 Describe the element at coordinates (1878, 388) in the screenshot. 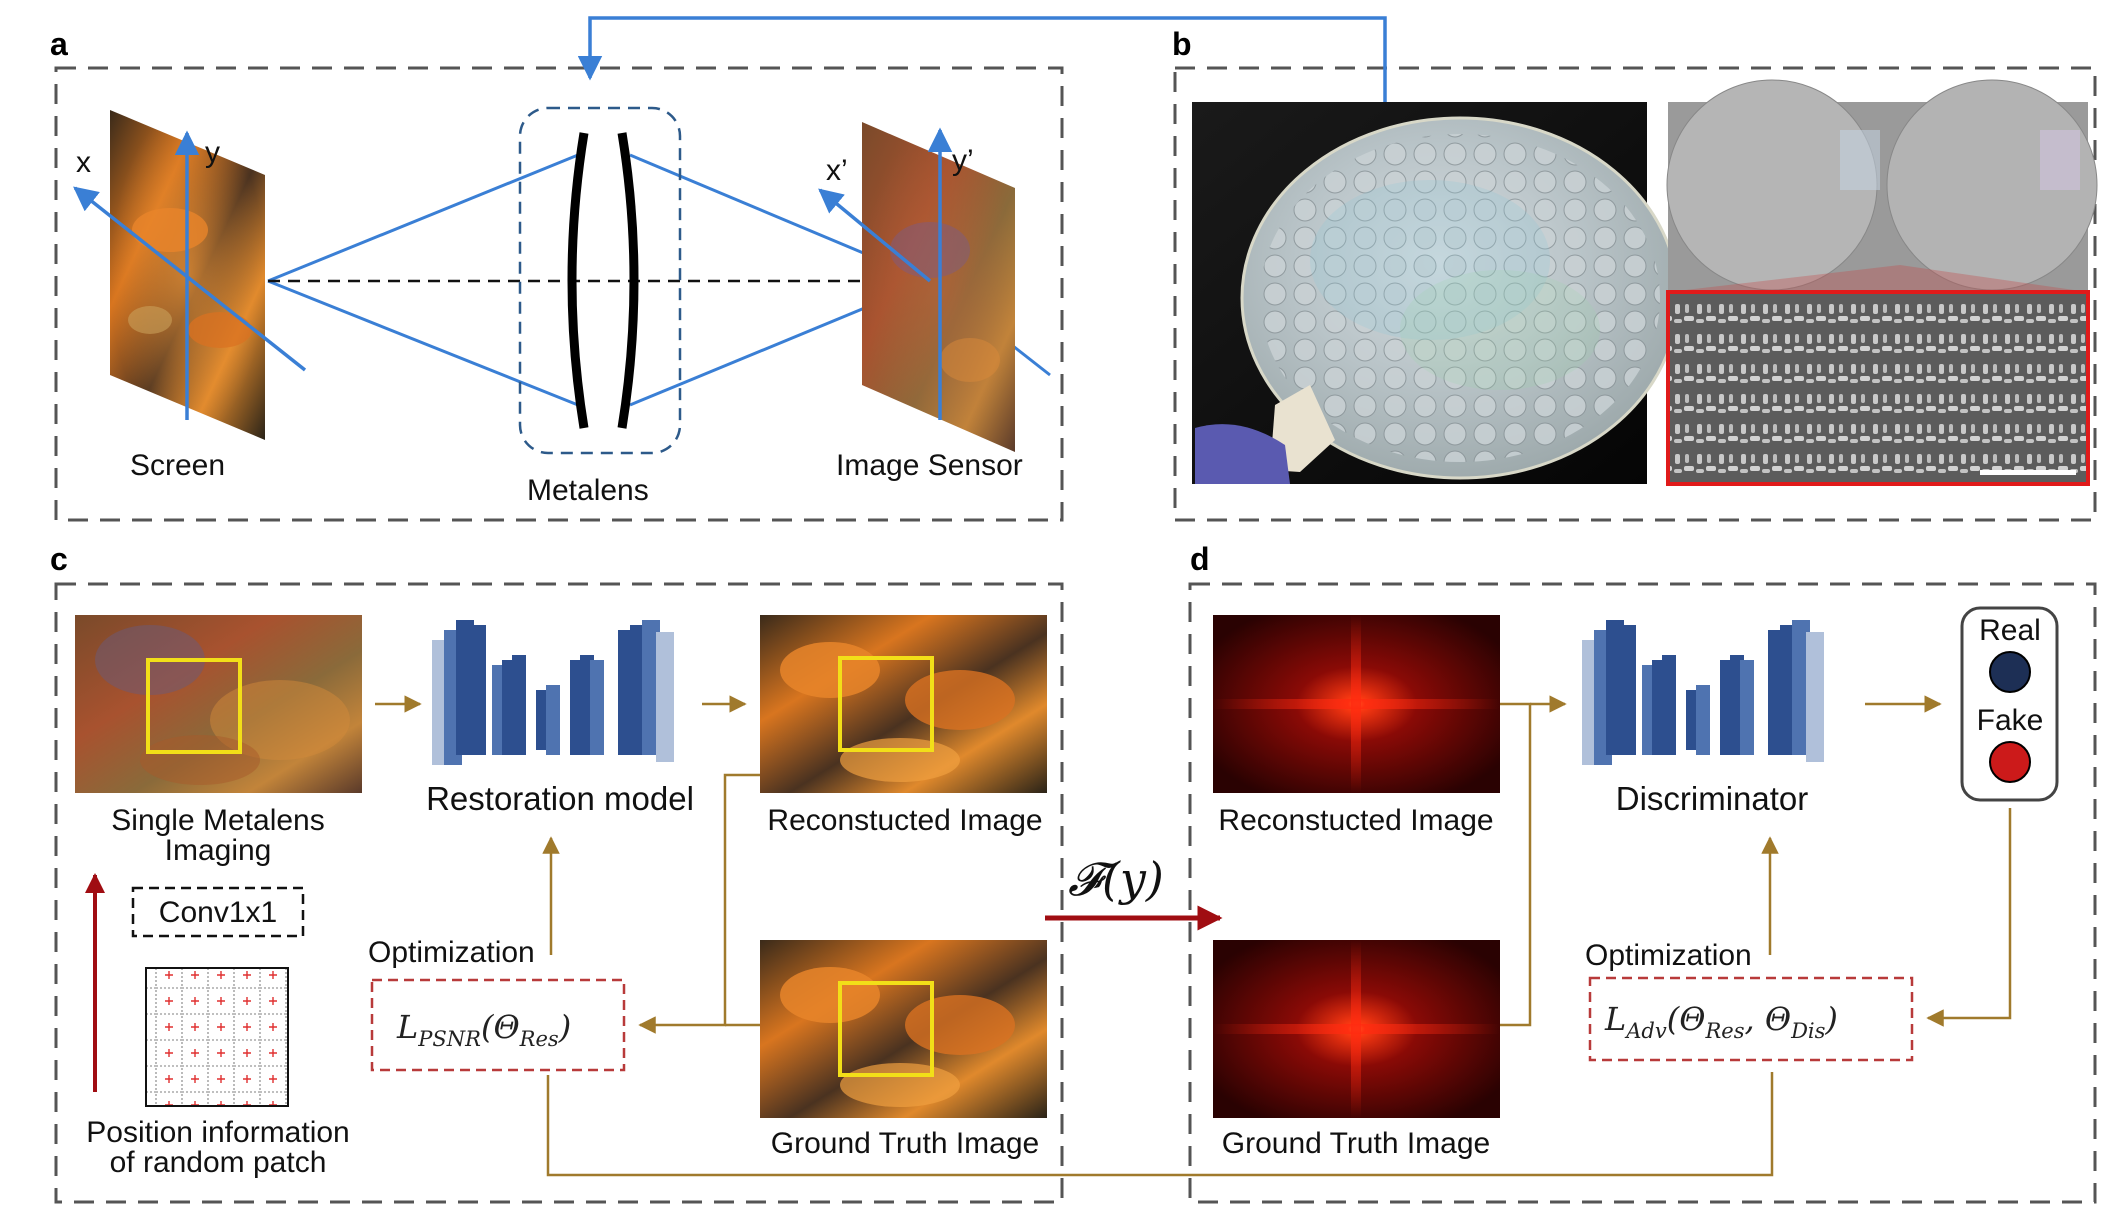

I see `sem-zoom-box` at that location.